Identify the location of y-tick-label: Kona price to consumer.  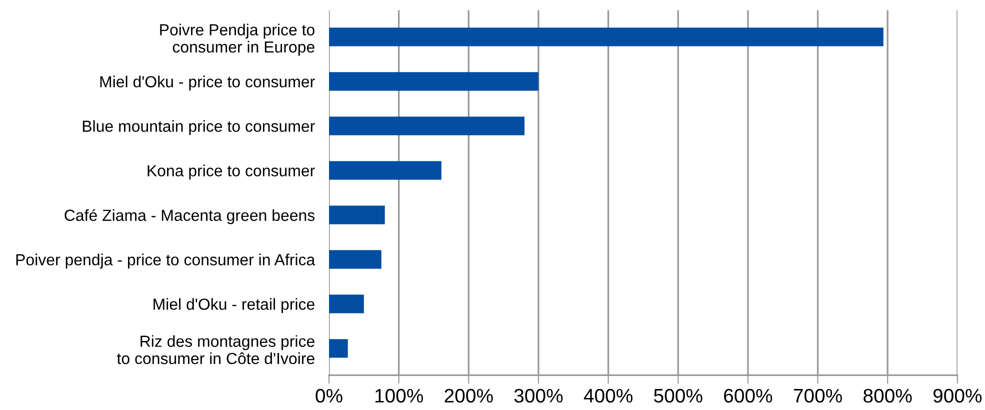
(231, 172).